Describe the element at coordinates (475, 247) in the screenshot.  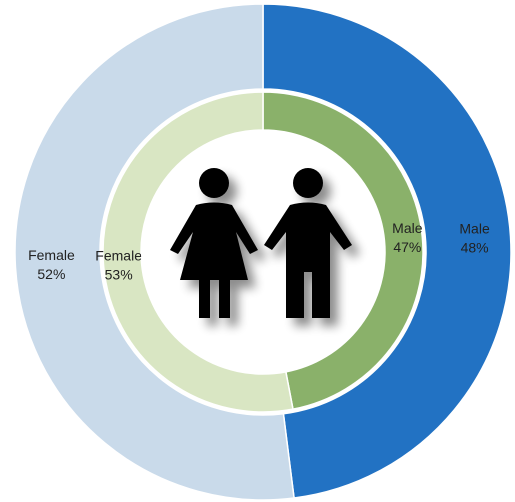
I see `slice-value-label: 48%` at that location.